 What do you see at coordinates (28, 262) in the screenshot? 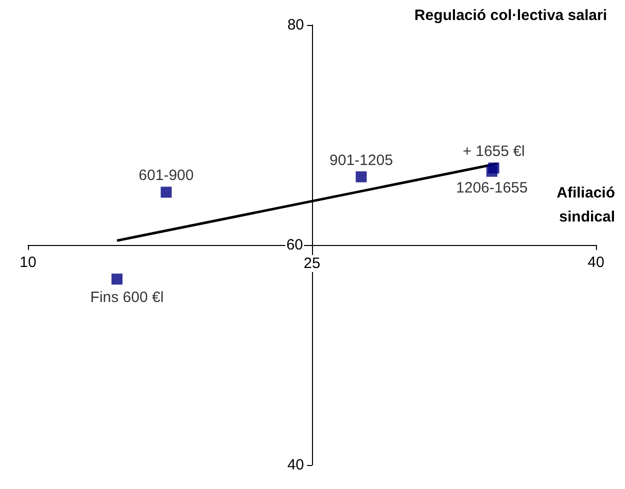
I see `x-tick-label: 10` at bounding box center [28, 262].